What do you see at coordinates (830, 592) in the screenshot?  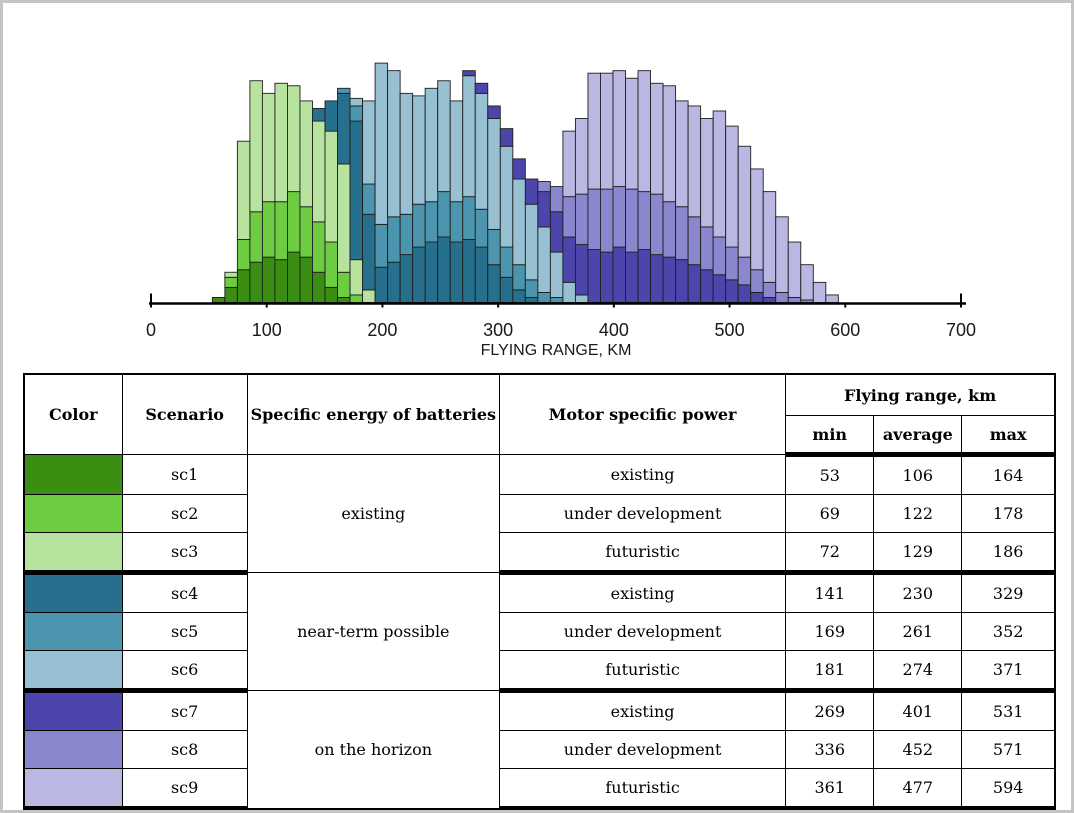 I see `min-cell: 141` at bounding box center [830, 592].